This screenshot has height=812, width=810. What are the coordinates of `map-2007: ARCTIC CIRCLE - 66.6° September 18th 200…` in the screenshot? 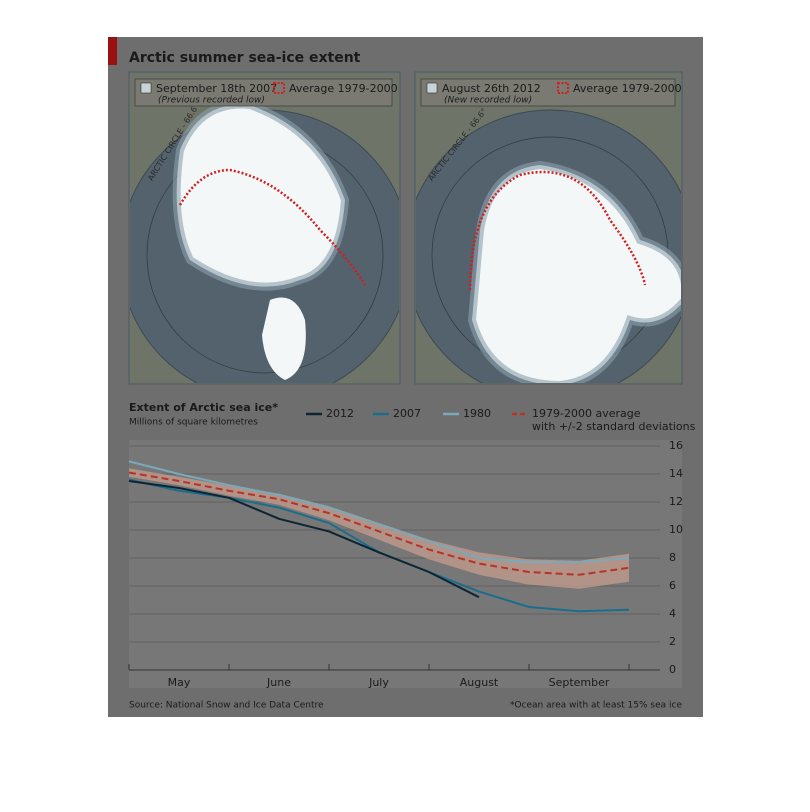 It's located at (264, 228).